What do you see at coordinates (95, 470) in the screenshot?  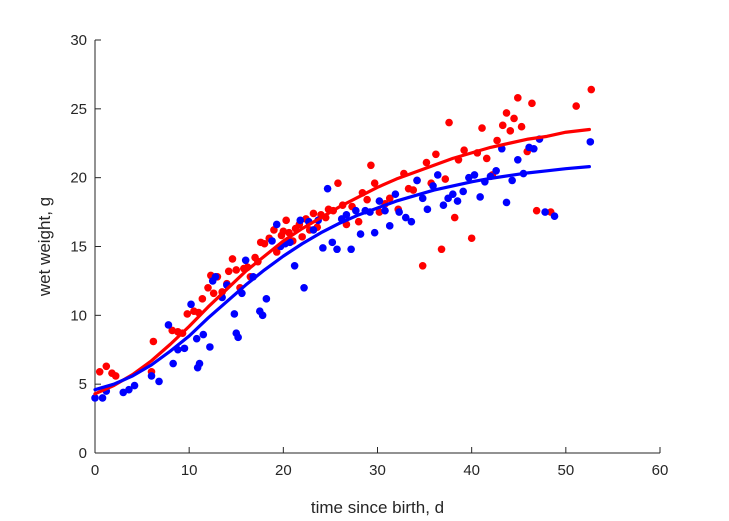 I see `x-tick-label: 0` at bounding box center [95, 470].